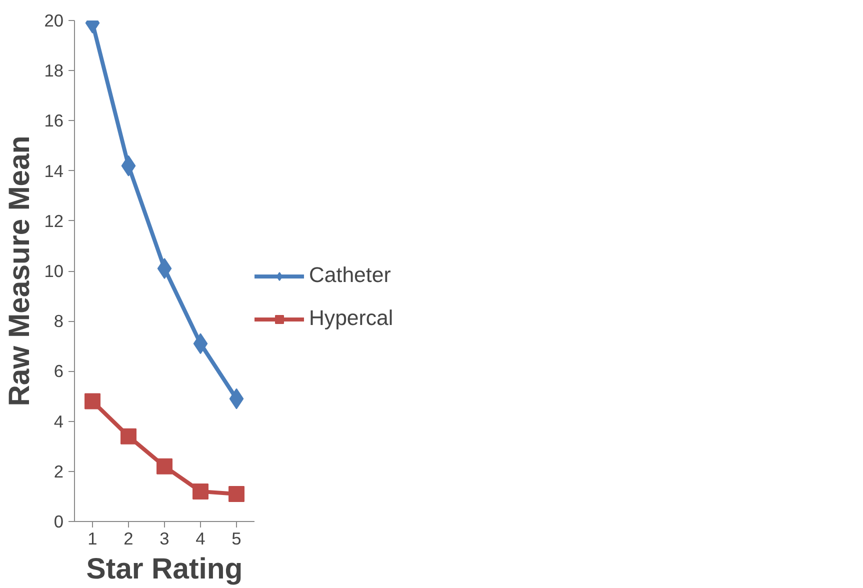 Image resolution: width=863 pixels, height=588 pixels. I want to click on y-tick-label: 20, so click(54, 20).